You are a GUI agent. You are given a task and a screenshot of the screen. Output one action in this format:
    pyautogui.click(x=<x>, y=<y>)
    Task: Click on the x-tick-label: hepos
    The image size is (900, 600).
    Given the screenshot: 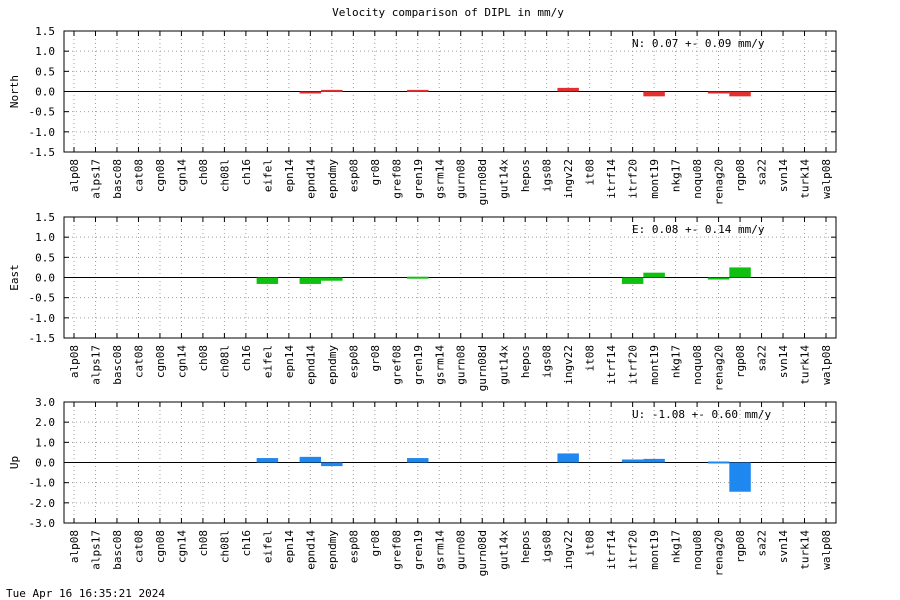 What is the action you would take?
    pyautogui.click(x=525, y=361)
    